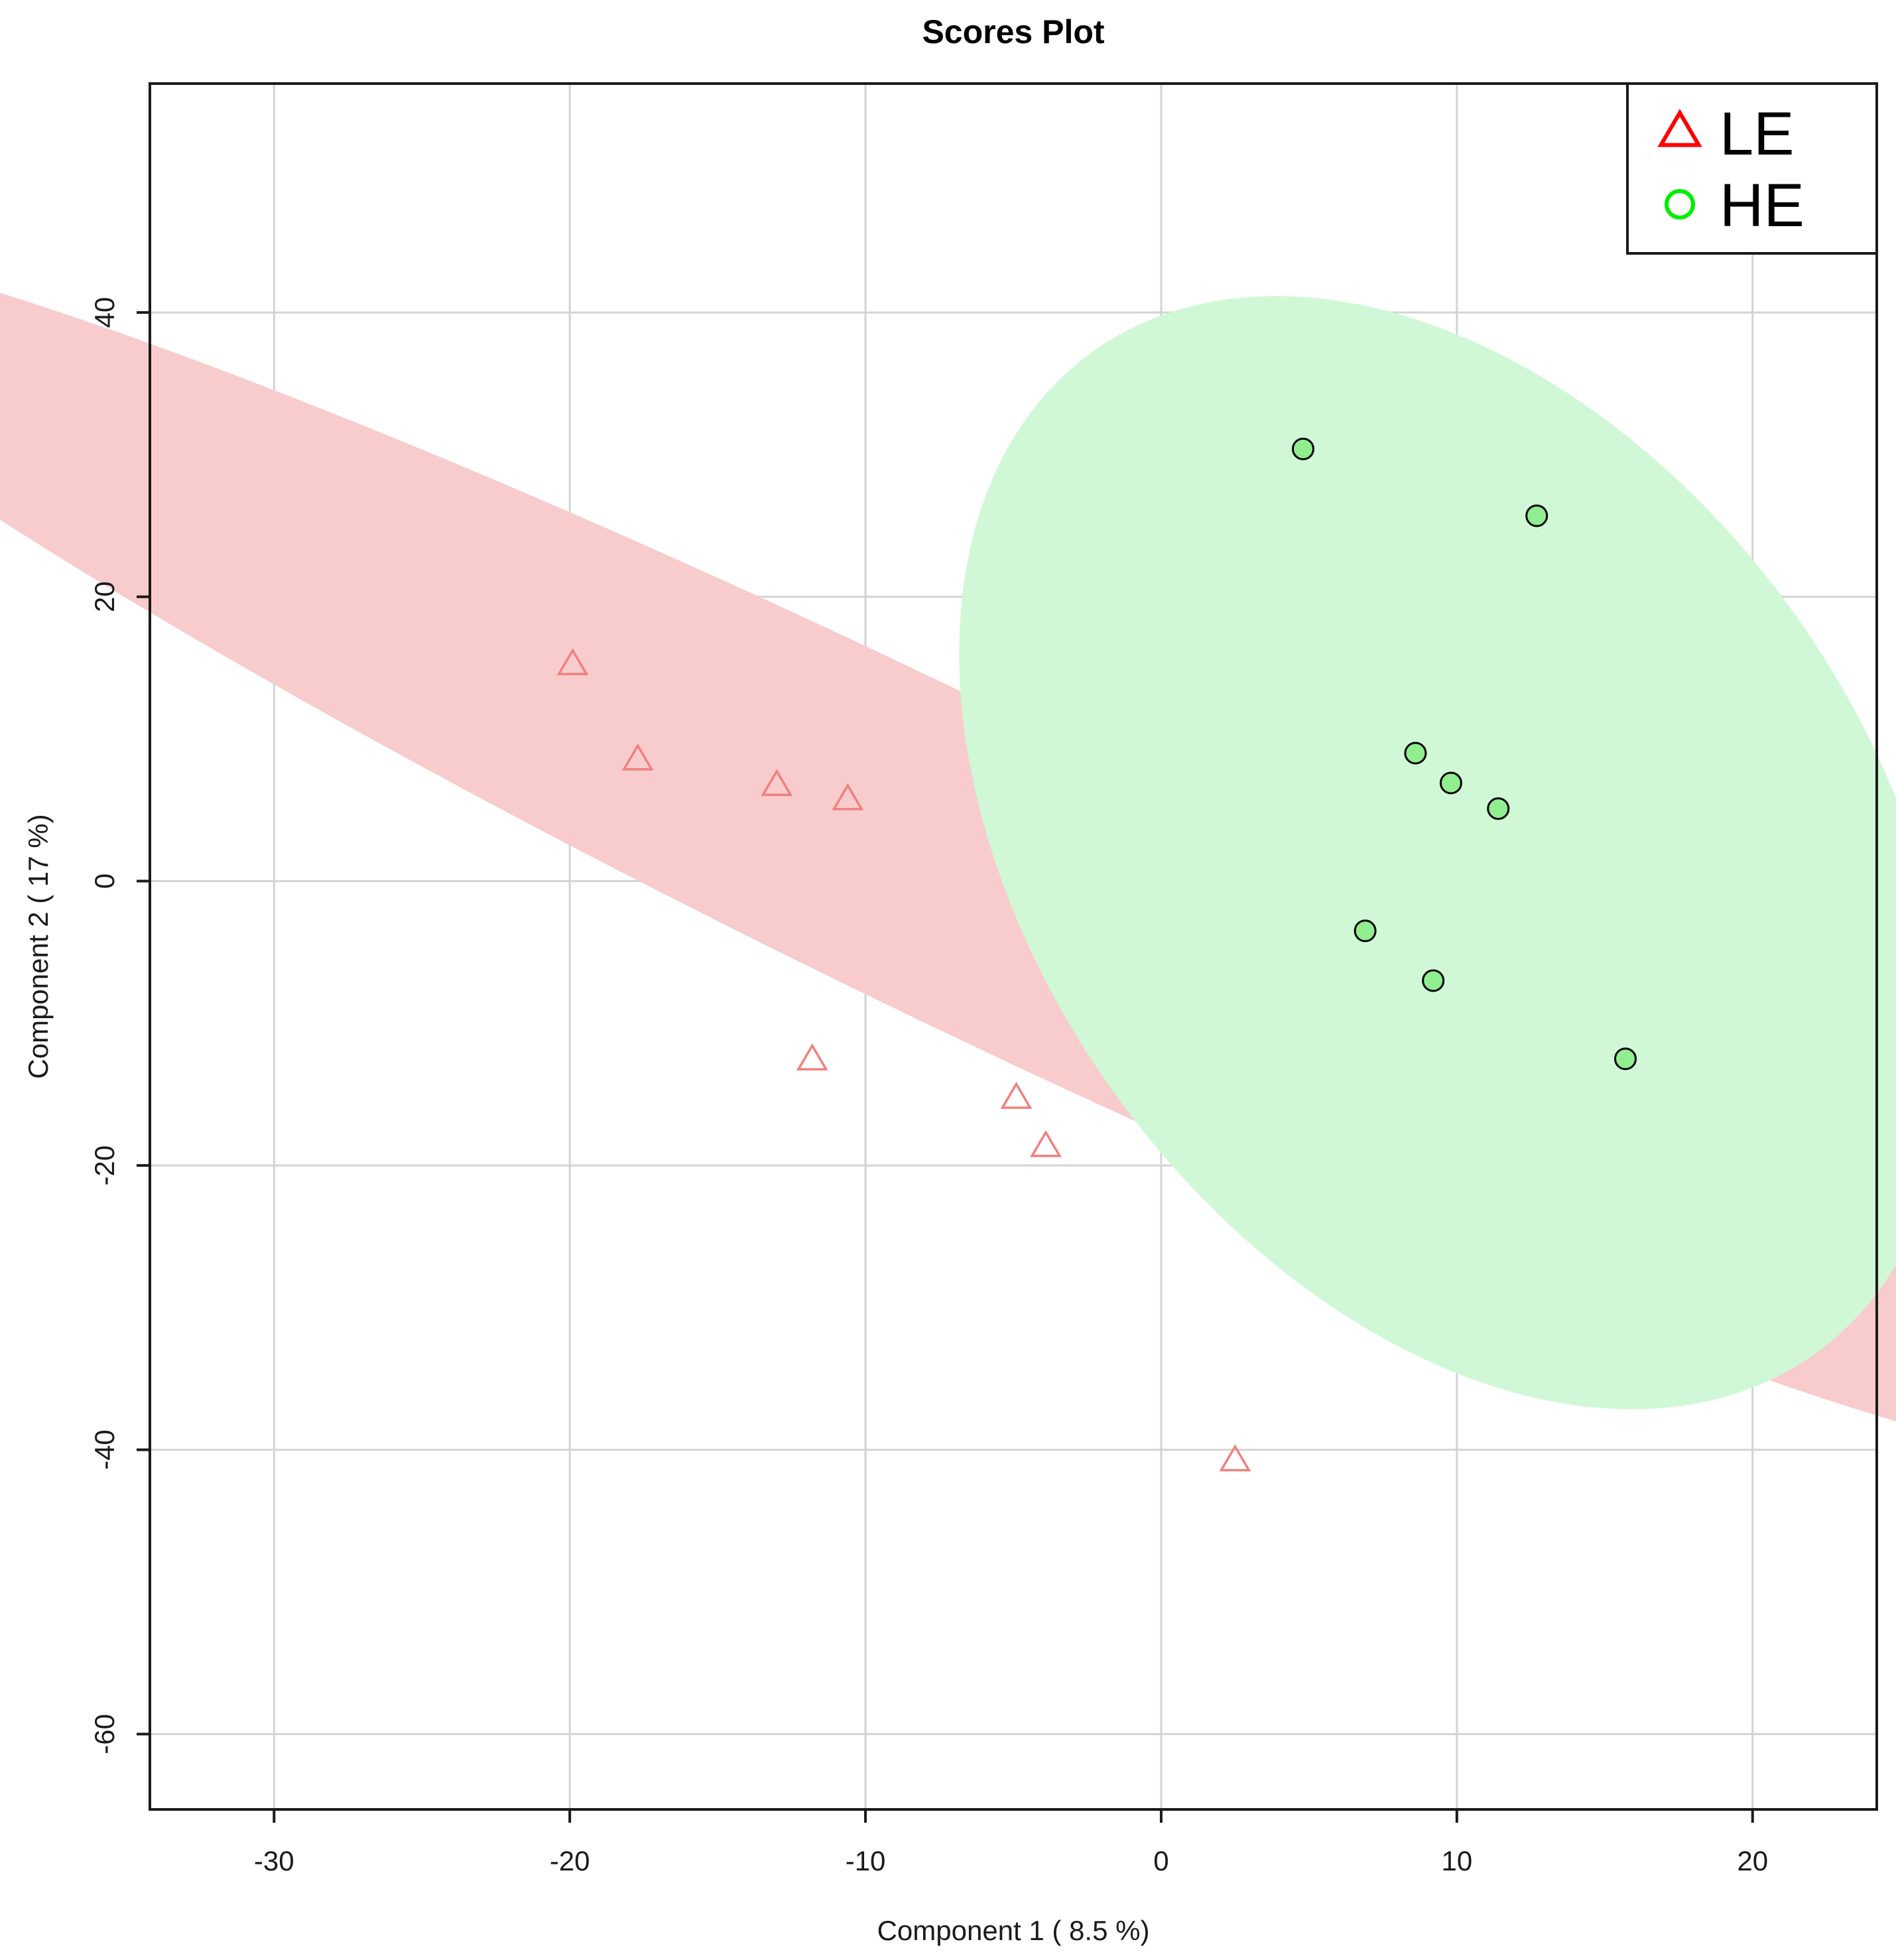 The image size is (1896, 1960). What do you see at coordinates (104, 1734) in the screenshot?
I see `y-tick-label: -60` at bounding box center [104, 1734].